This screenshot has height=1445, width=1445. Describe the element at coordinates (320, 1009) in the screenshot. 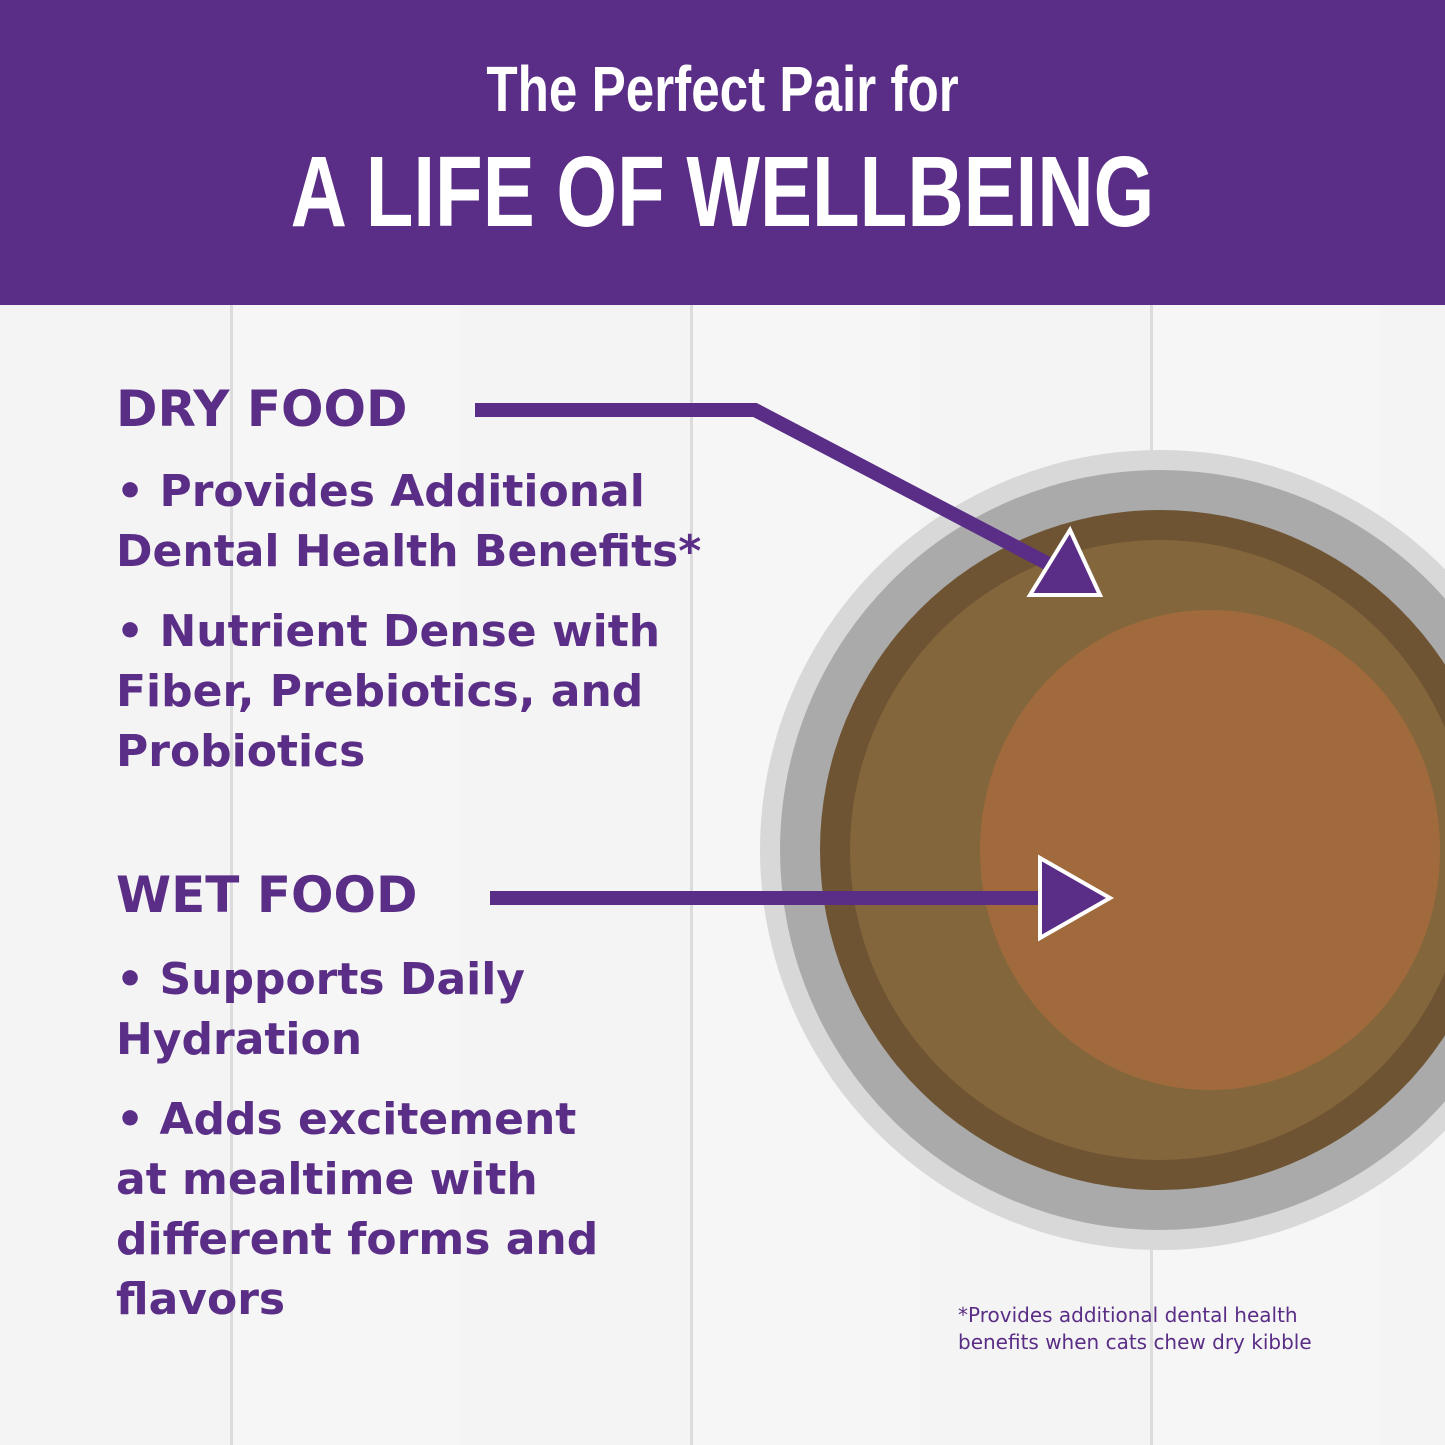

I see `wet-bullet-1: • Supports Daily Hydration` at that location.